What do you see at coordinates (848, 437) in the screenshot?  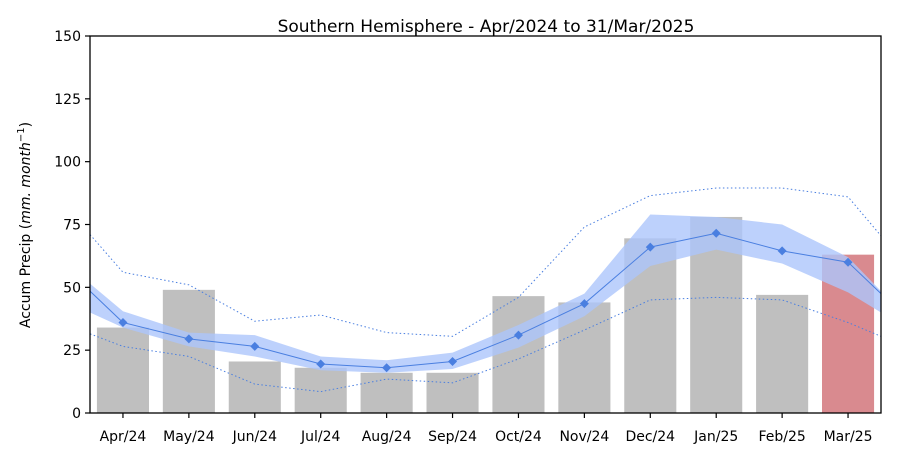 I see `x-tick-label-11: Mar/25` at bounding box center [848, 437].